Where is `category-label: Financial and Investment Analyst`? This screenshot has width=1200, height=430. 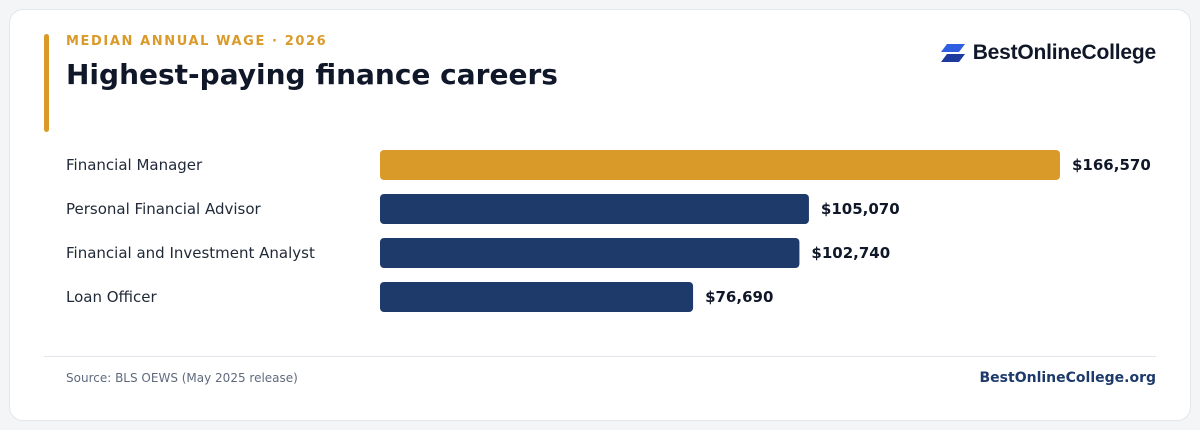 category-label: Financial and Investment Analyst is located at coordinates (190, 253).